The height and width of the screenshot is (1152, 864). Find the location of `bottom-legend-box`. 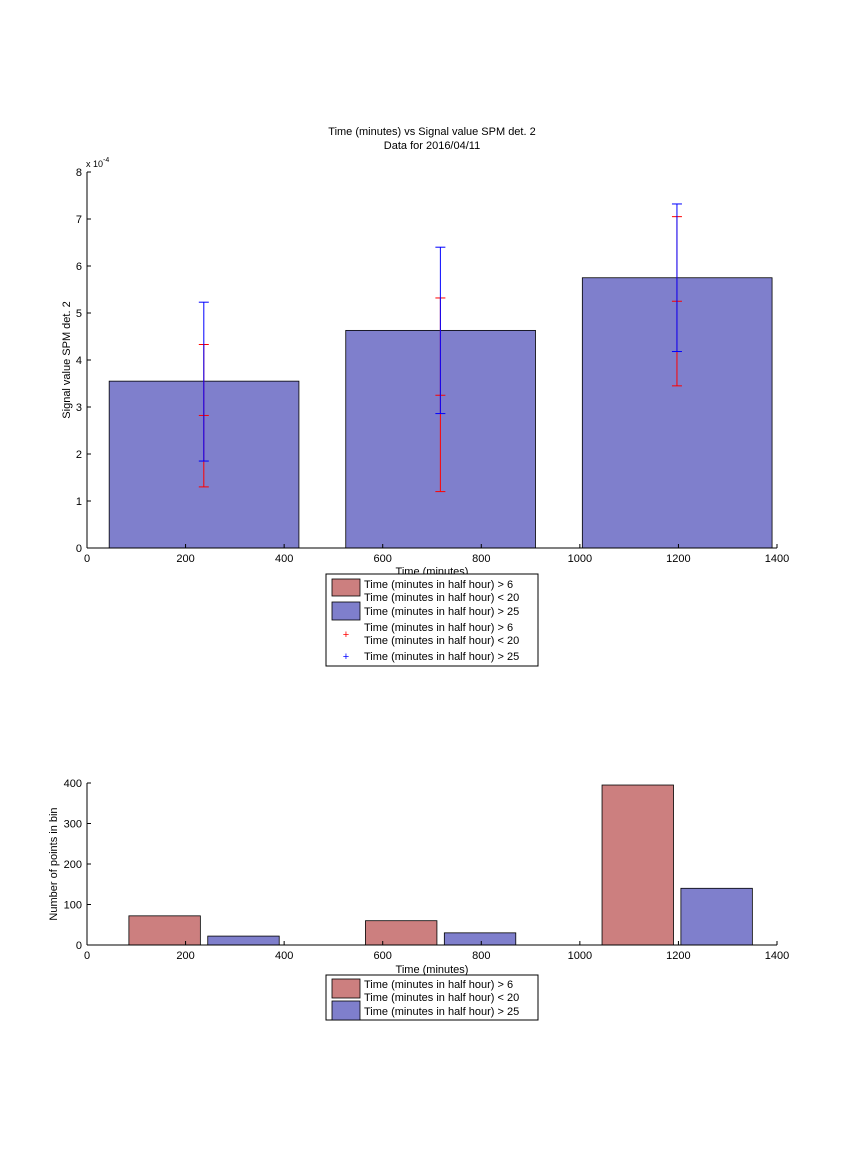

bottom-legend-box is located at coordinates (432, 997).